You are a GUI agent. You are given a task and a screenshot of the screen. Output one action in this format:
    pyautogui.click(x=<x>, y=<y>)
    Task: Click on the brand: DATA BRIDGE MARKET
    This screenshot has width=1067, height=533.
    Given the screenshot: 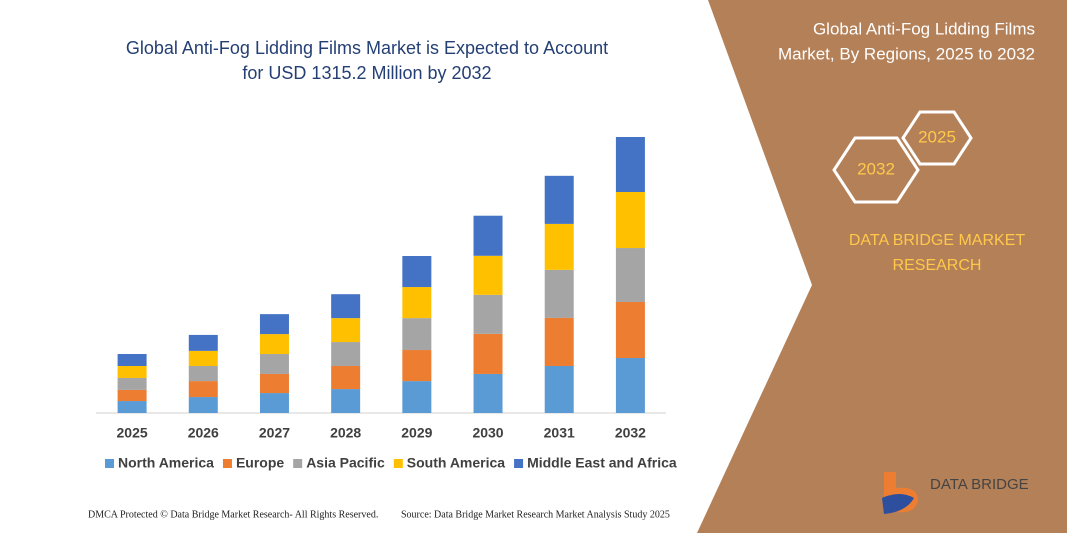 What is the action you would take?
    pyautogui.click(x=937, y=240)
    